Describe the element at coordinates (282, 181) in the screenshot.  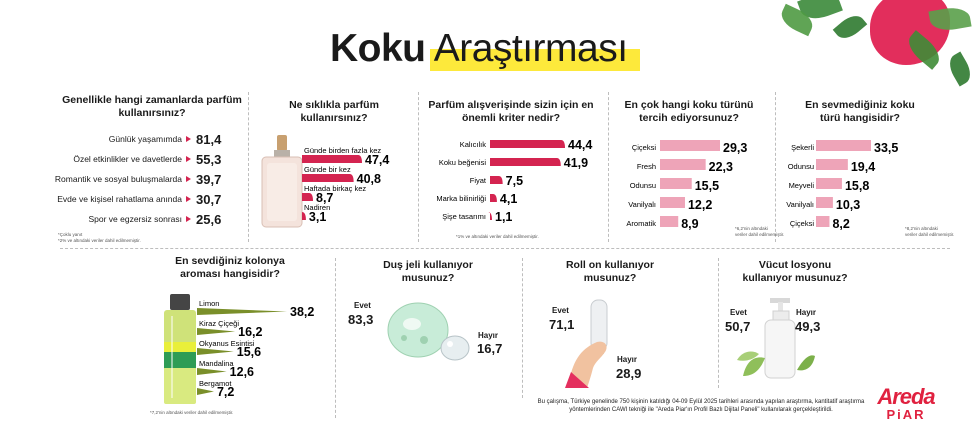
I see `perfume-bottle-icon` at that location.